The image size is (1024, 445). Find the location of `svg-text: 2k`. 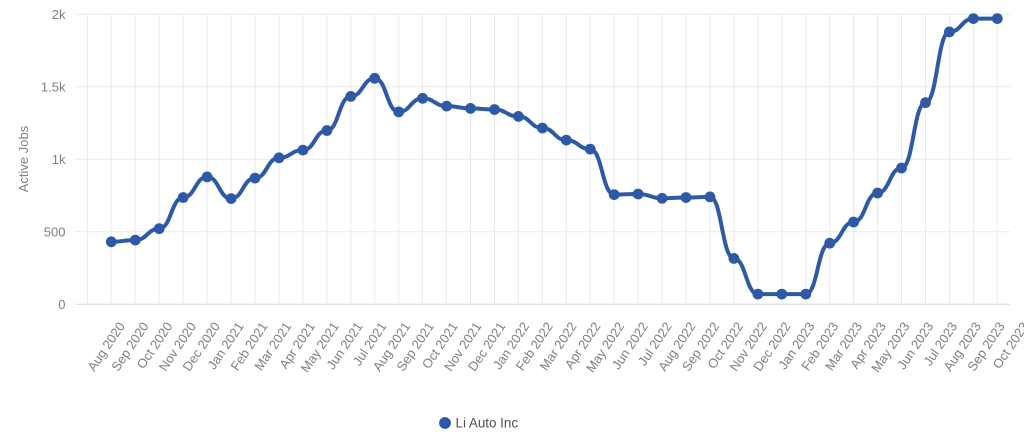

svg-text: 2k is located at coordinates (59, 14).